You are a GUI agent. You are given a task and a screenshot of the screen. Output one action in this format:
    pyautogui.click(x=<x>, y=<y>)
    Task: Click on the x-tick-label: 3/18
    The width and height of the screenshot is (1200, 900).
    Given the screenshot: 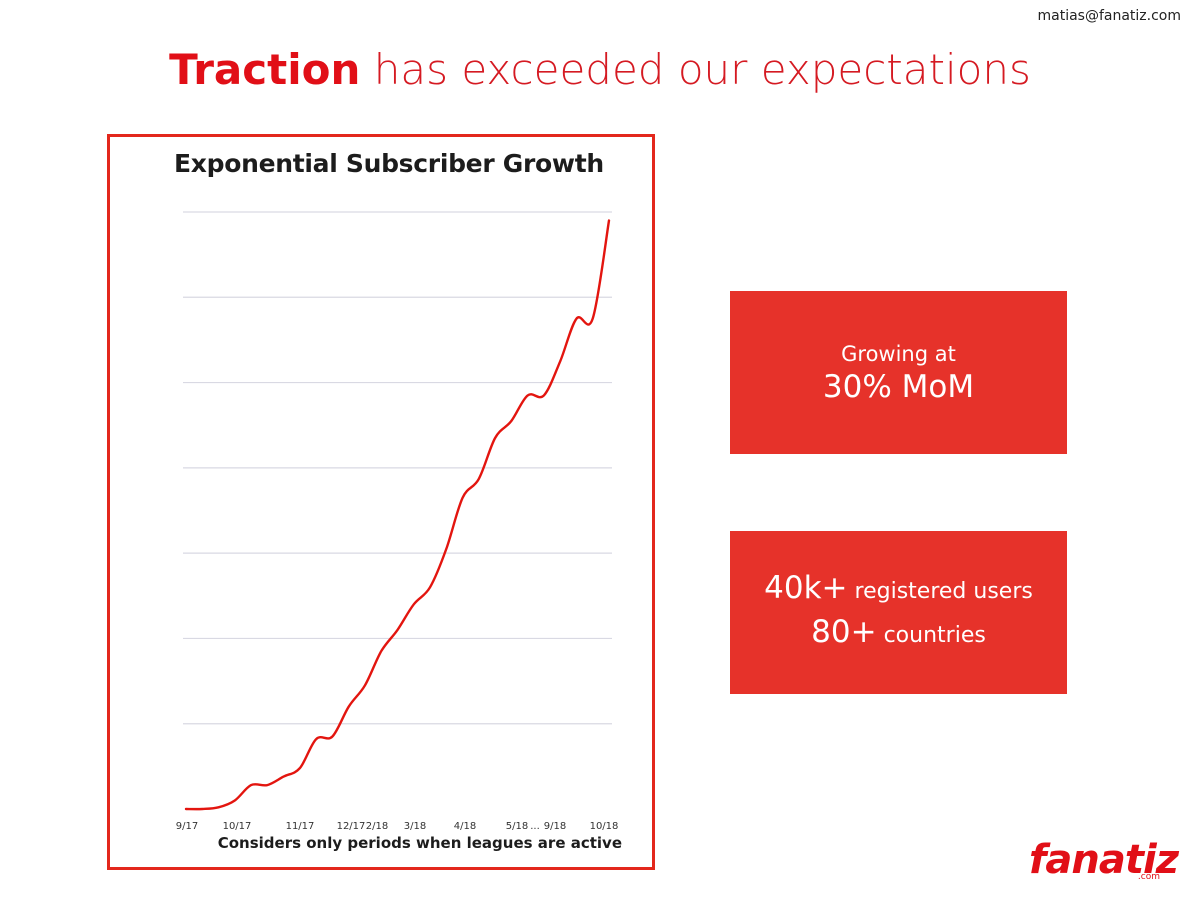 What is the action you would take?
    pyautogui.click(x=415, y=826)
    